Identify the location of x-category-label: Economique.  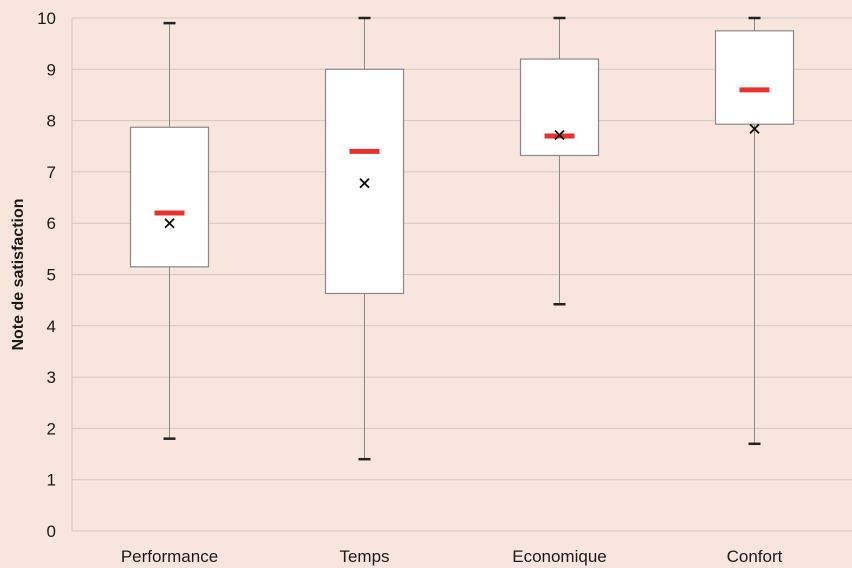
(559, 556).